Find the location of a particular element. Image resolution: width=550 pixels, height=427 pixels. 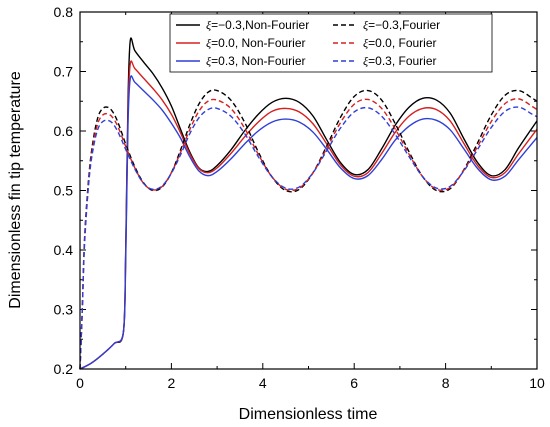

y-tick-label: 0.5 is located at coordinates (64, 191).